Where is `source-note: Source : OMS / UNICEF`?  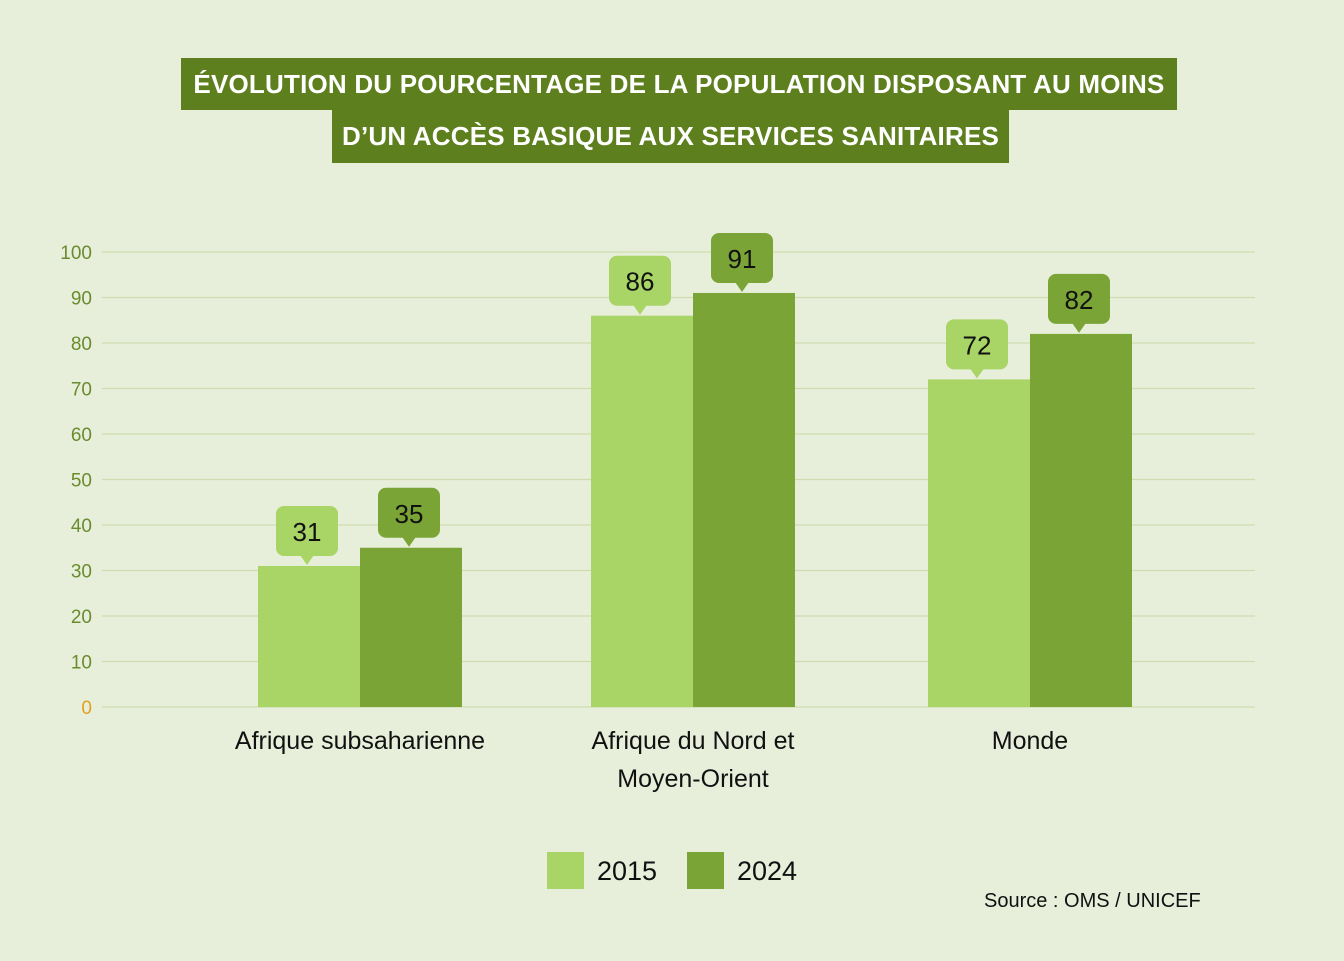 source-note: Source : OMS / UNICEF is located at coordinates (1092, 901).